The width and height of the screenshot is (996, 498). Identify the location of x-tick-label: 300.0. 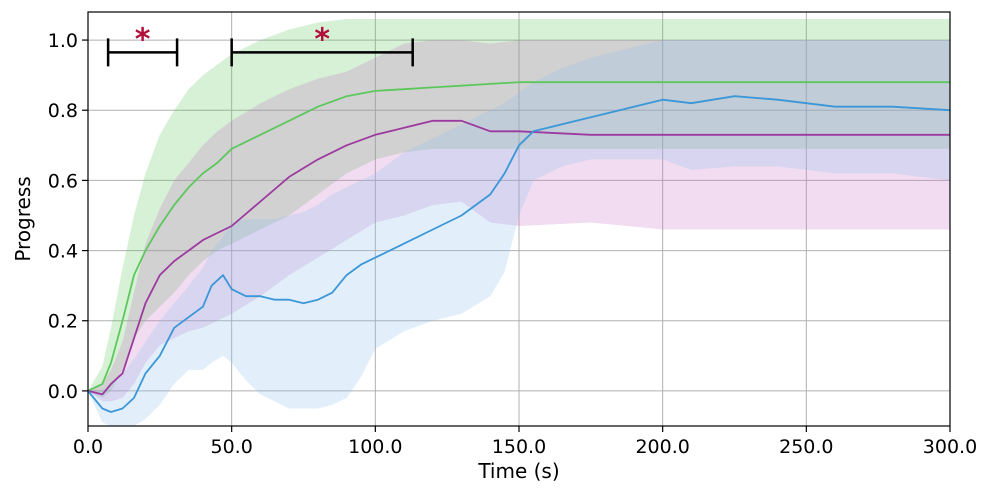
(950, 447).